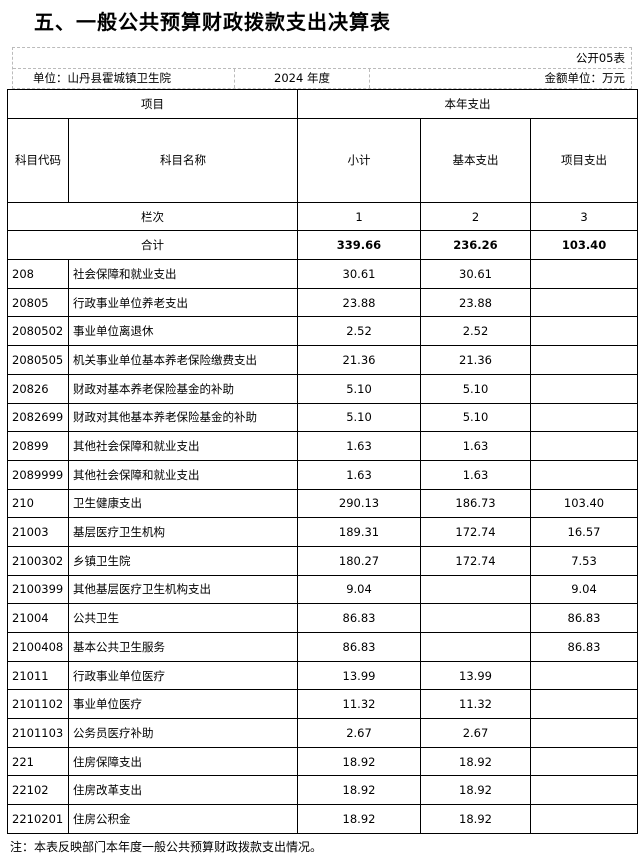 The width and height of the screenshot is (639, 865). Describe the element at coordinates (359, 216) in the screenshot. I see `col-index-1: 1` at that location.